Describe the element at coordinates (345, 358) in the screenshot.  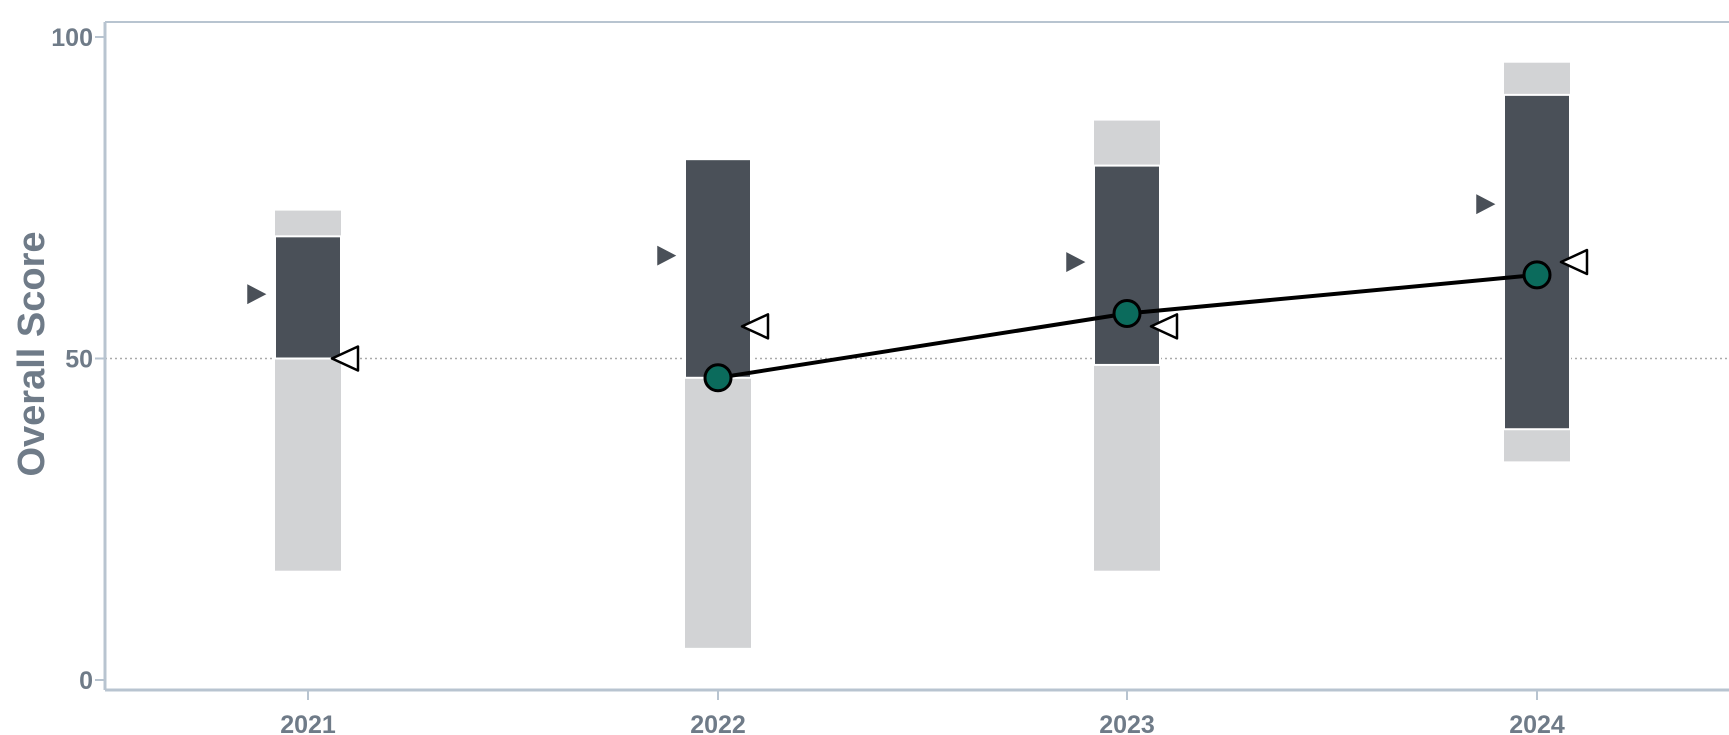
I see `open-marker-2021` at that location.